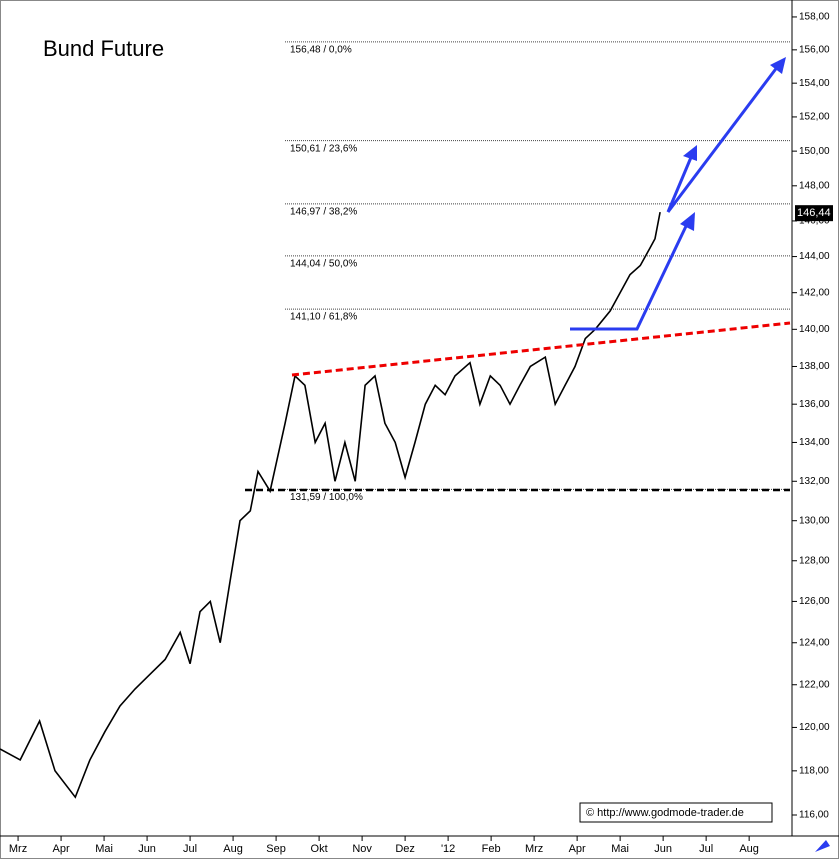  What do you see at coordinates (814, 17) in the screenshot?
I see `y-tick-label: 158,00` at bounding box center [814, 17].